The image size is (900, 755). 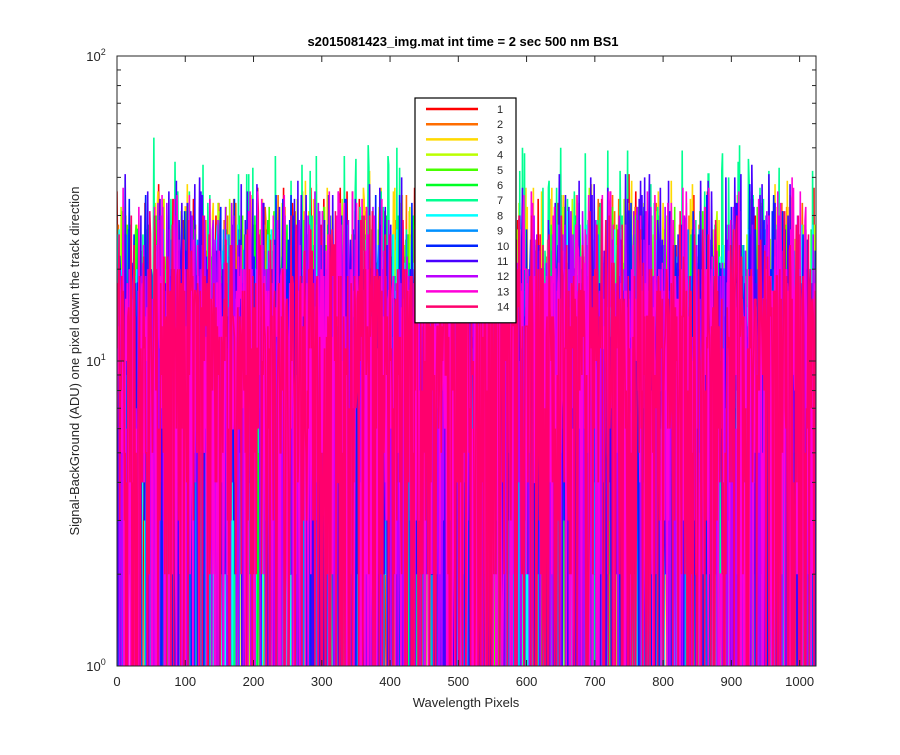 I want to click on x-tick-label: 200, so click(x=254, y=681).